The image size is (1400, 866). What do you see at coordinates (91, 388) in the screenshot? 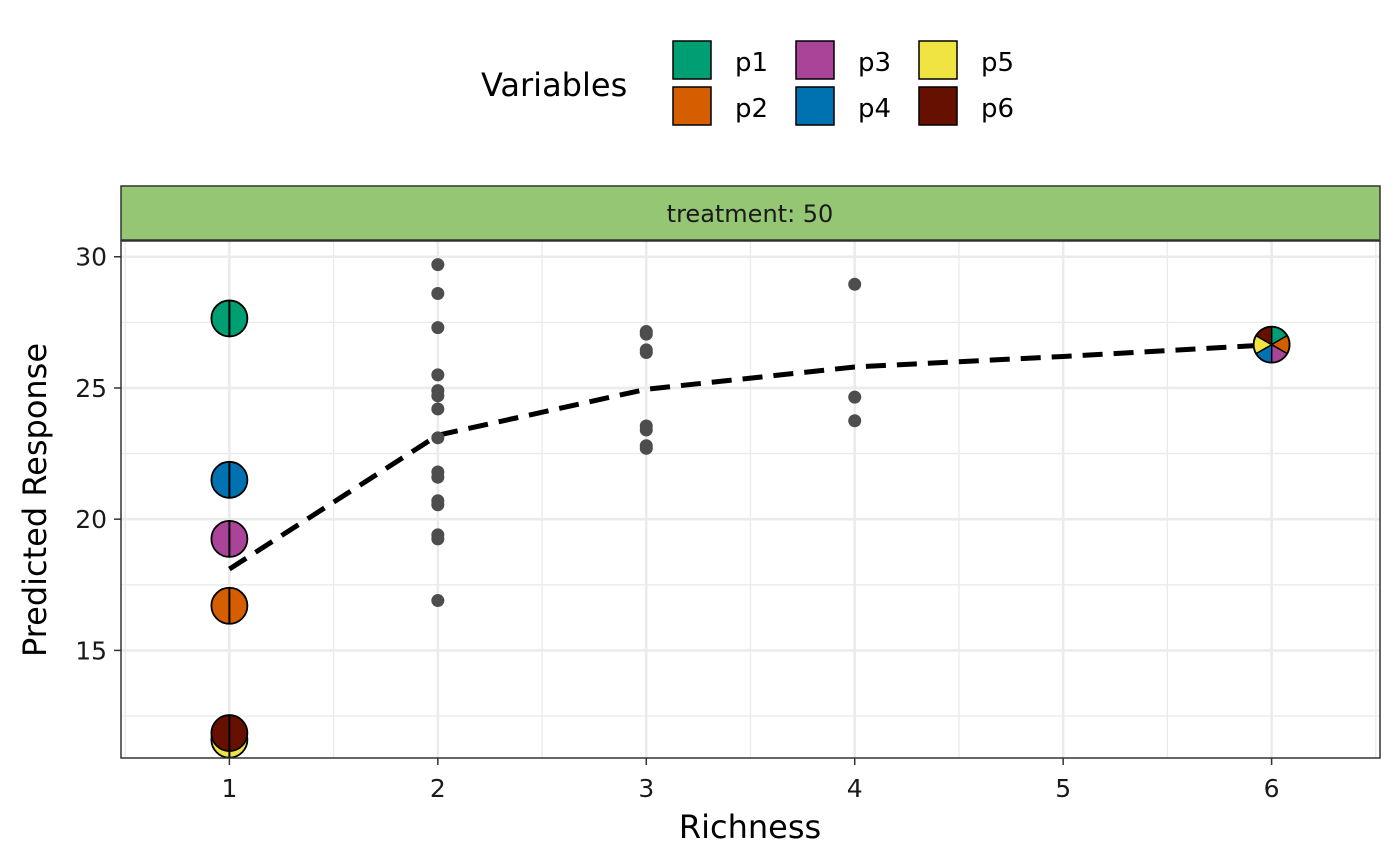
I see `y-tick-label: 25` at bounding box center [91, 388].